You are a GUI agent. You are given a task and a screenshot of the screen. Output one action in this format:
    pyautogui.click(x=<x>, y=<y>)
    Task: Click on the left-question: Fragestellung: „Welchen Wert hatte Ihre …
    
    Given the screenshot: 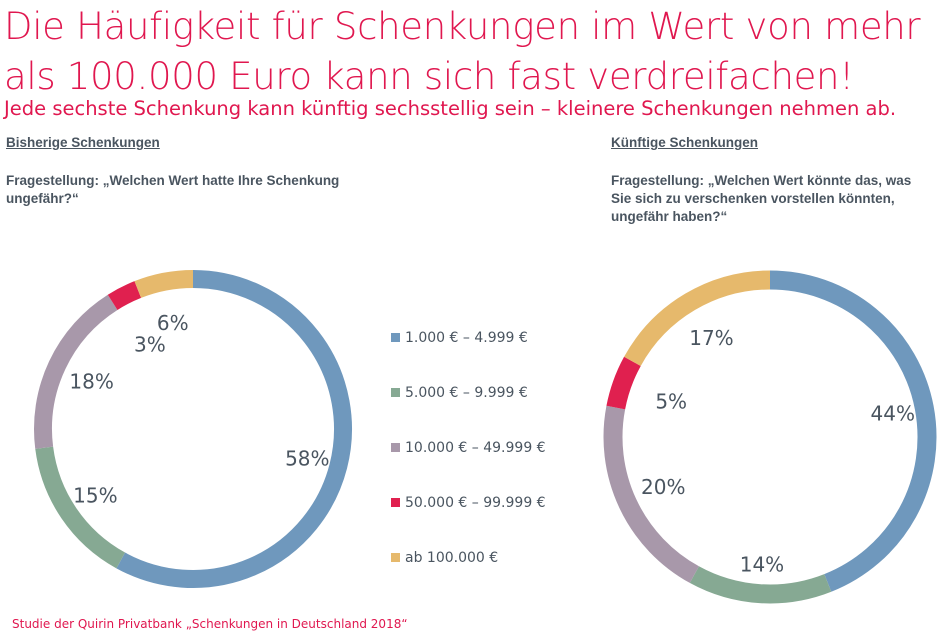 What is the action you would take?
    pyautogui.click(x=173, y=189)
    